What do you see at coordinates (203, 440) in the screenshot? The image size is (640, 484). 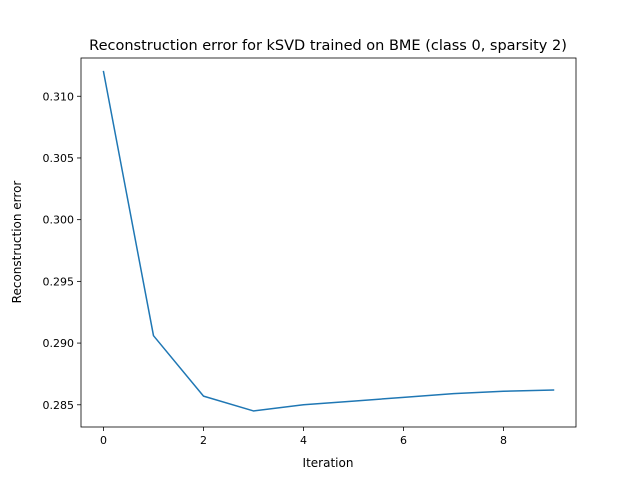 I see `x-tick-label: 2` at bounding box center [203, 440].